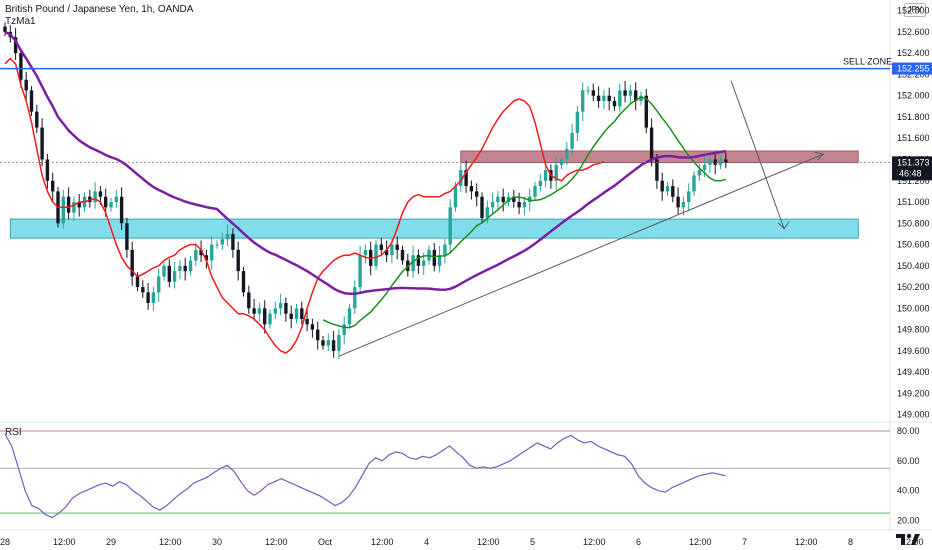  Describe the element at coordinates (99, 9) in the screenshot. I see `symbol-title: British Pound / Japanese Yen, 1h, OANDA` at that location.